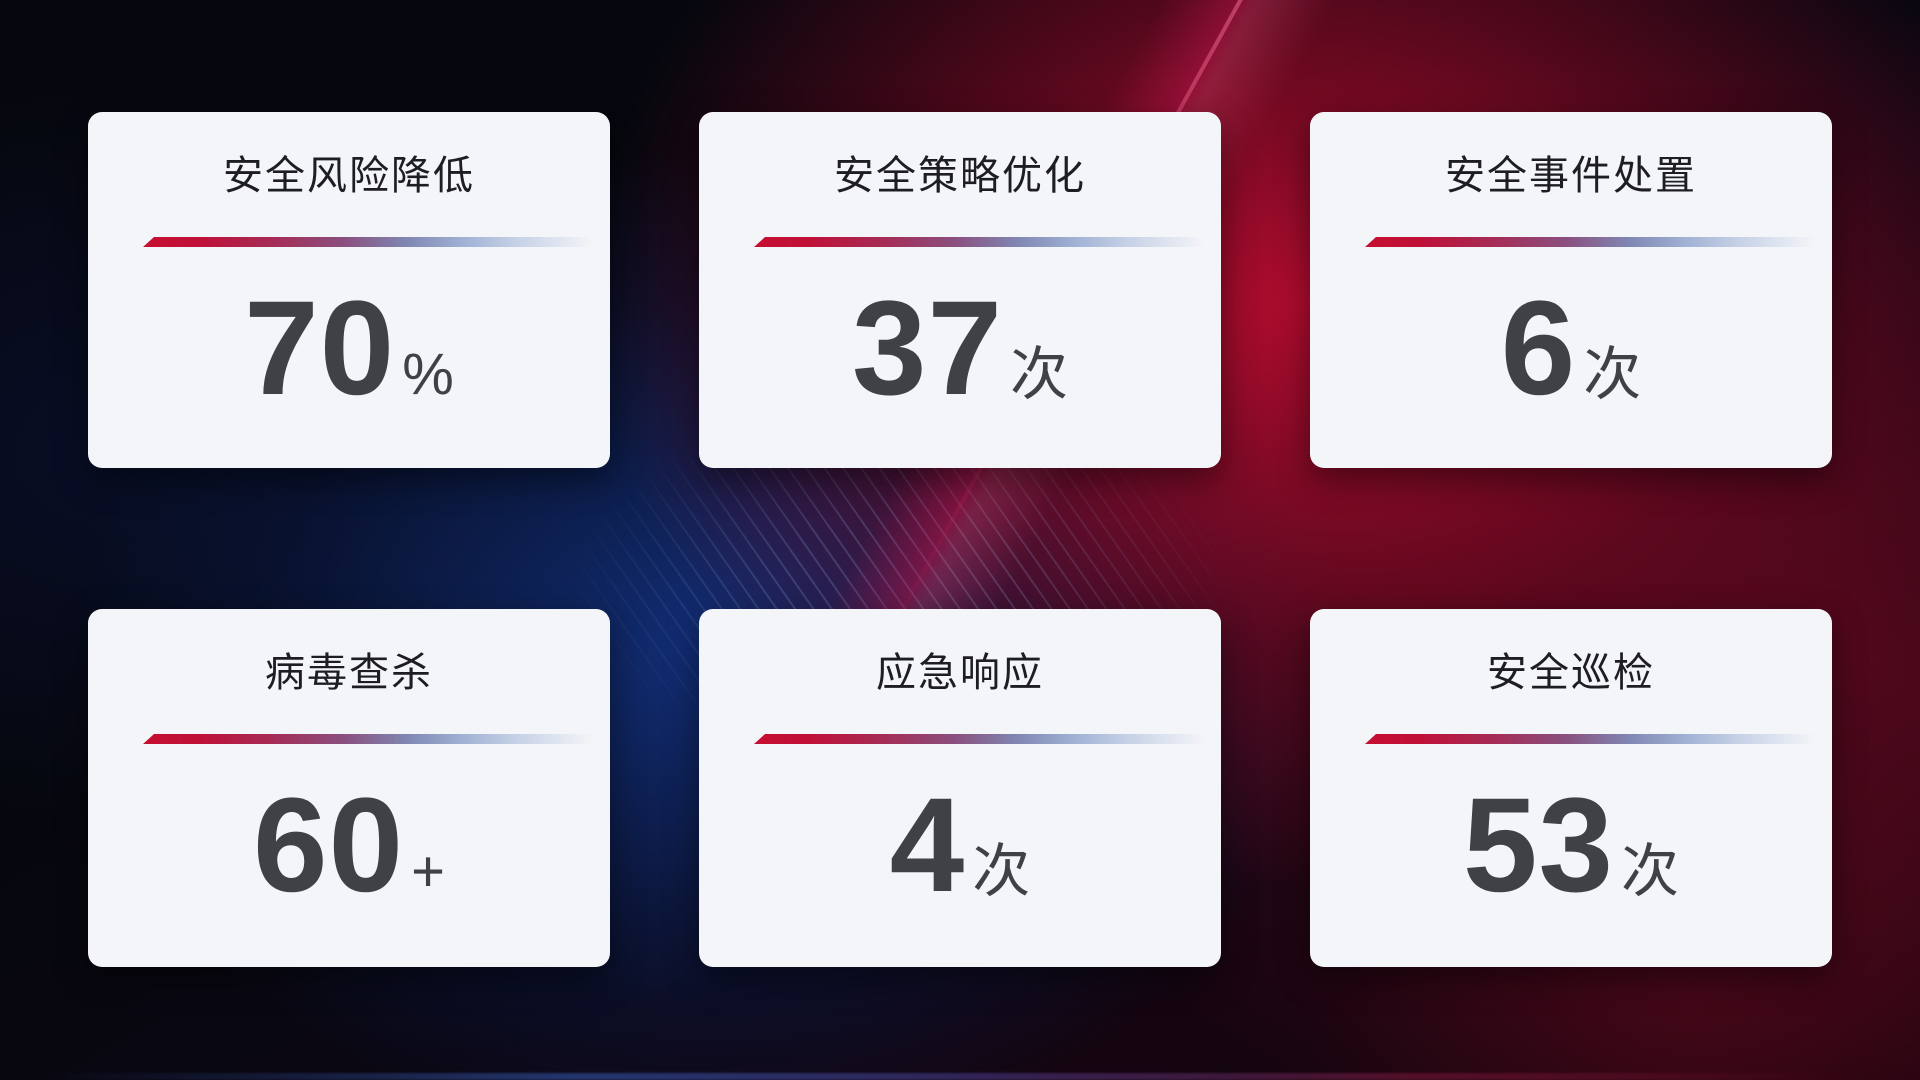 This screenshot has height=1080, width=1920. I want to click on stat-card-policy-optimization: 安全策略优化 37 次, so click(960, 290).